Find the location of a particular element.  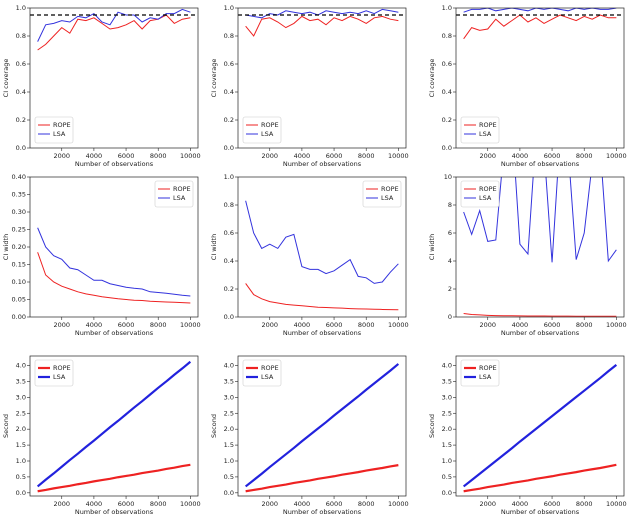

y-tick-label: 0.20 is located at coordinates (19, 247).